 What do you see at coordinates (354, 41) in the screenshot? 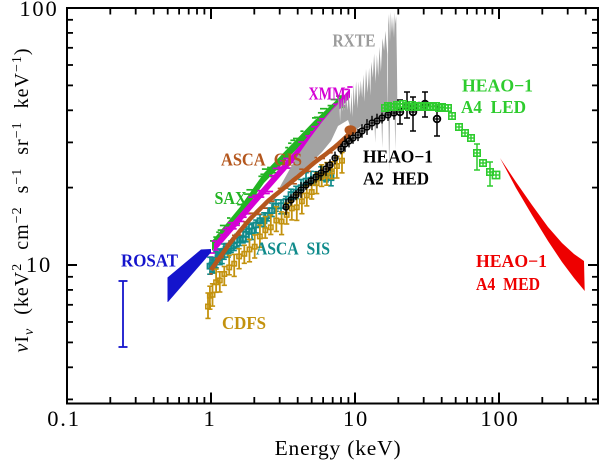
I see `svg-text: RXTE` at bounding box center [354, 41].